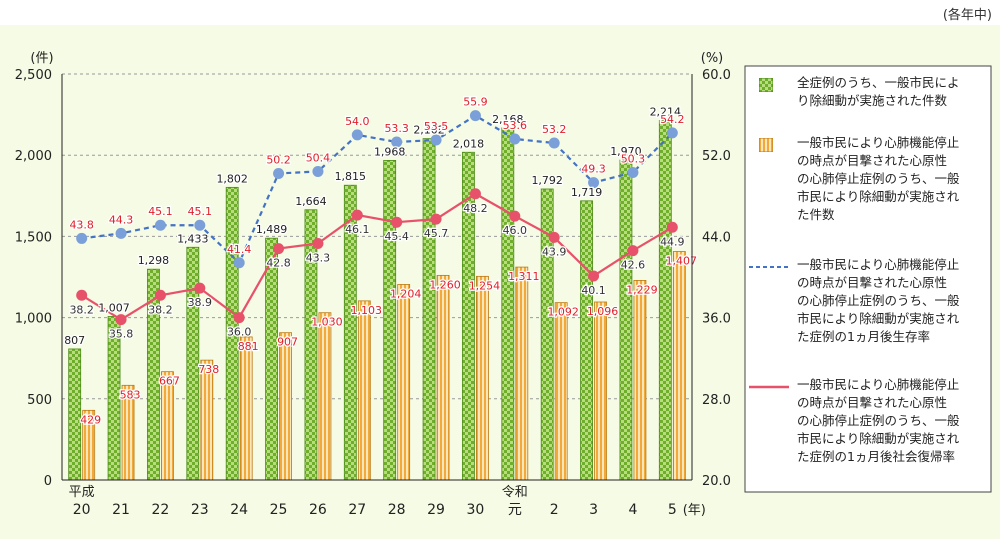 The height and width of the screenshot is (539, 1000). I want to click on left-tick-label: 500, so click(39, 400).